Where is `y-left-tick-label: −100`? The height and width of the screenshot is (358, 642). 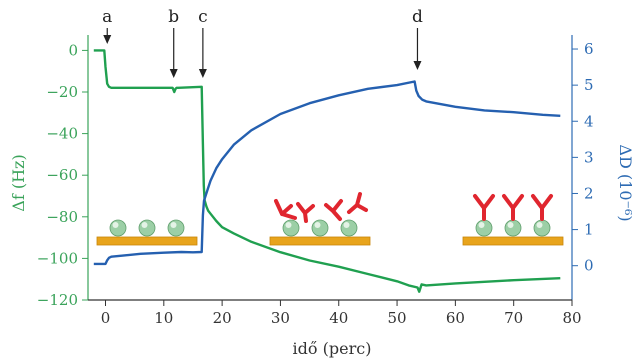 y-left-tick-label: −100 is located at coordinates (57, 258).